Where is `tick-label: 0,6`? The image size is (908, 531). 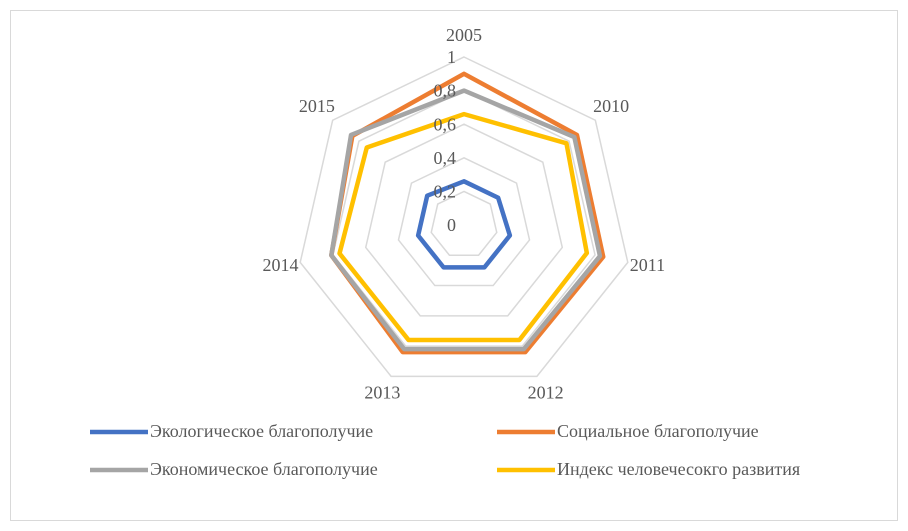 tick-label: 0,6 is located at coordinates (445, 124).